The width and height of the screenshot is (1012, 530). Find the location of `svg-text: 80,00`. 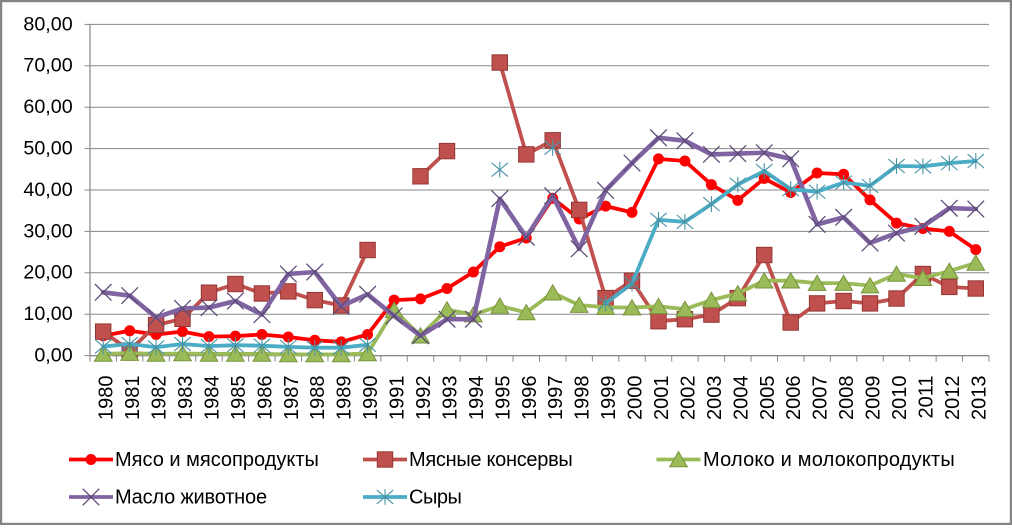

svg-text: 80,00 is located at coordinates (47, 24).